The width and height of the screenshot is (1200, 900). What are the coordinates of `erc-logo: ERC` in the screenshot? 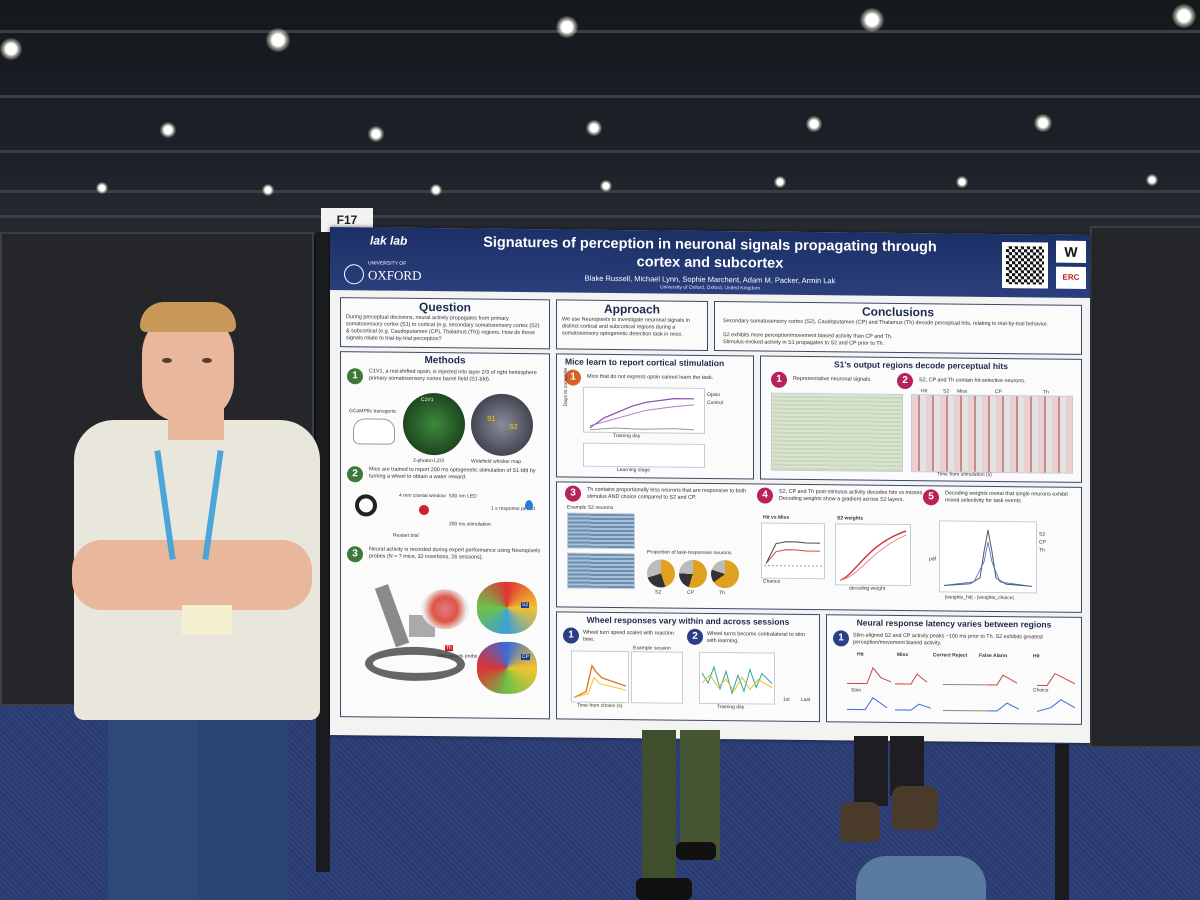 It's located at (1071, 277).